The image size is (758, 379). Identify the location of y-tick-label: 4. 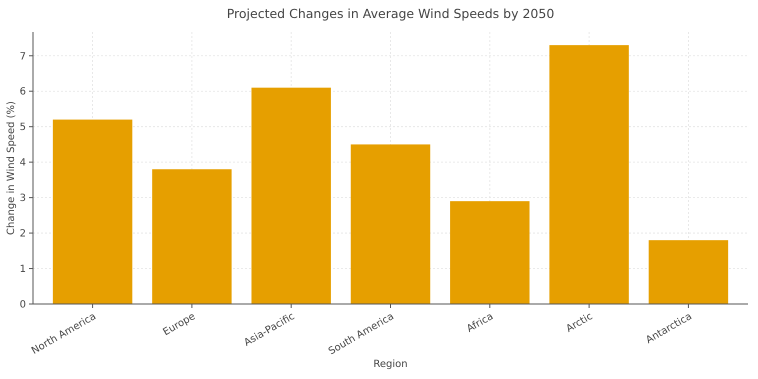
(23, 163).